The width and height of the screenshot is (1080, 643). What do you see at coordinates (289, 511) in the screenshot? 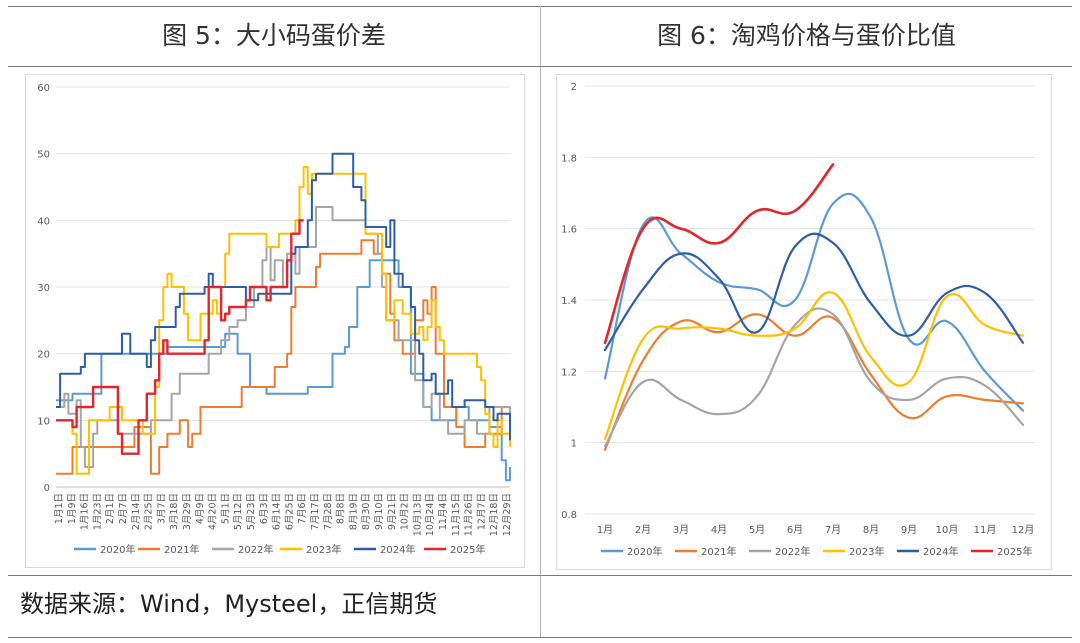
I see `x-tick-label: 6月25日` at bounding box center [289, 511].